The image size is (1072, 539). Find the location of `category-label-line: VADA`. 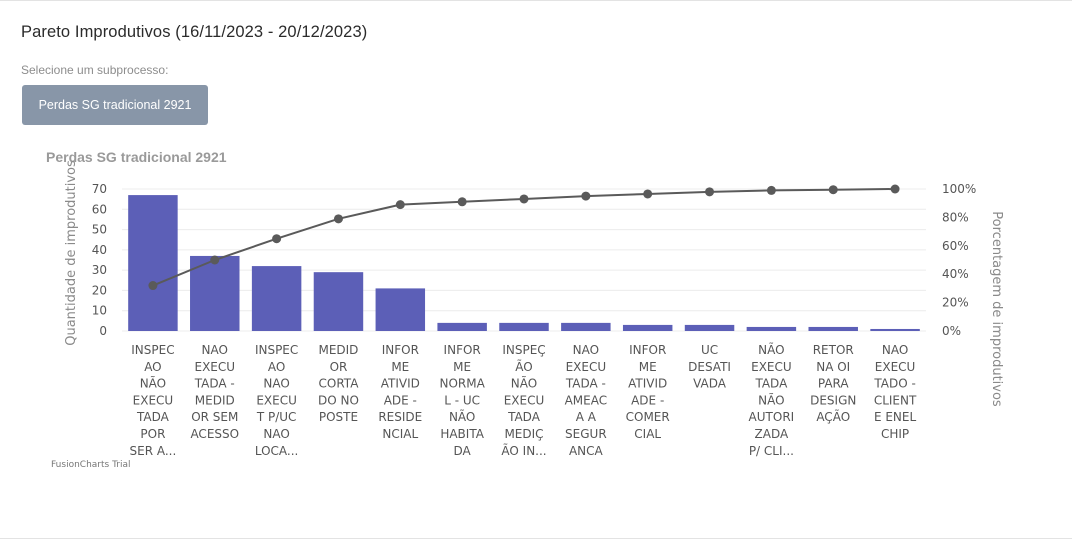

category-label-line: VADA is located at coordinates (710, 384).